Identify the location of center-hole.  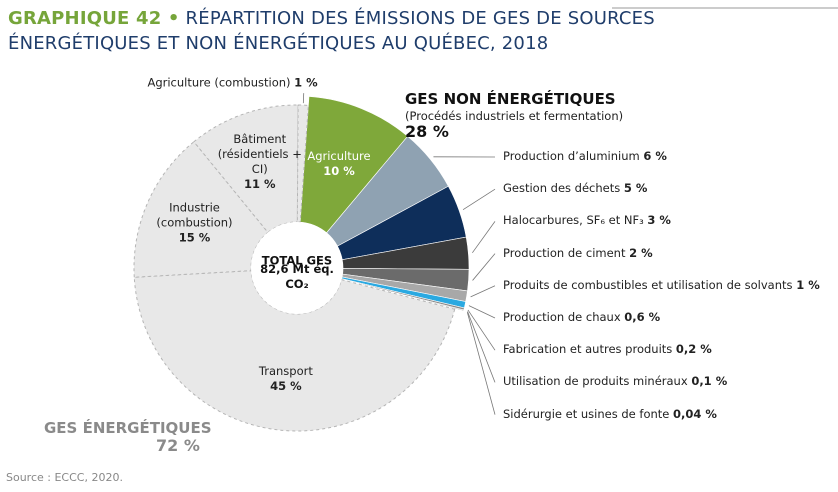
(297, 268).